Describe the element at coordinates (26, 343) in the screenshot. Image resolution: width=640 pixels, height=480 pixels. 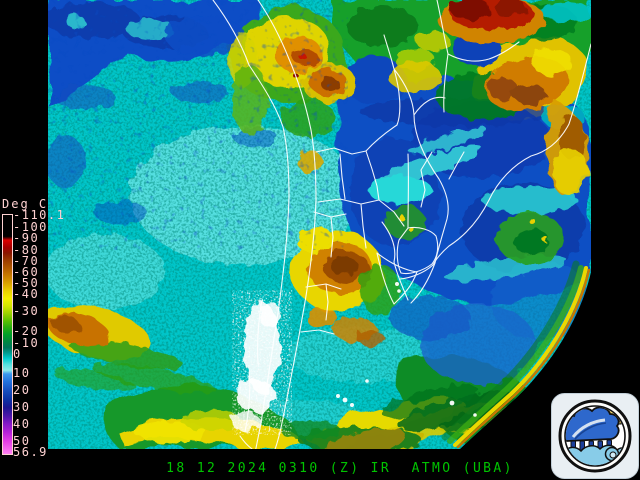
I see `colorbar-tick-label: -10` at that location.